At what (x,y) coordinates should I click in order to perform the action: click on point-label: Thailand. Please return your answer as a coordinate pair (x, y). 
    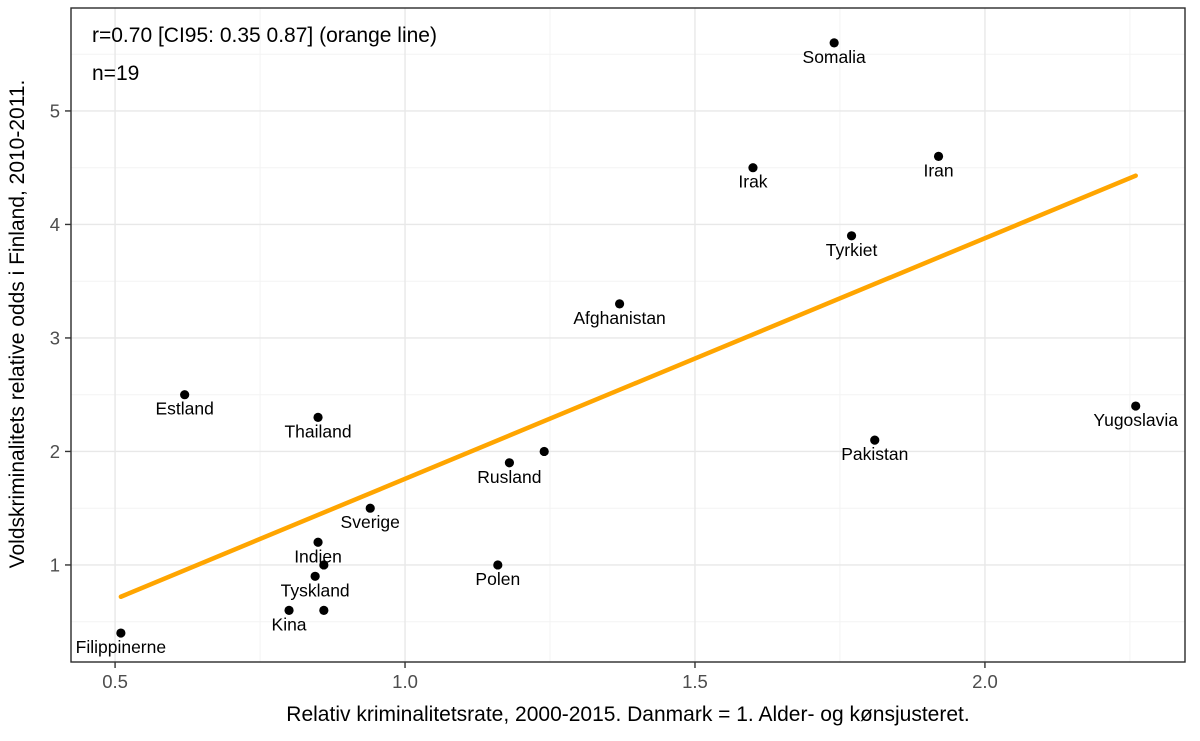
    Looking at the image, I should click on (317, 431).